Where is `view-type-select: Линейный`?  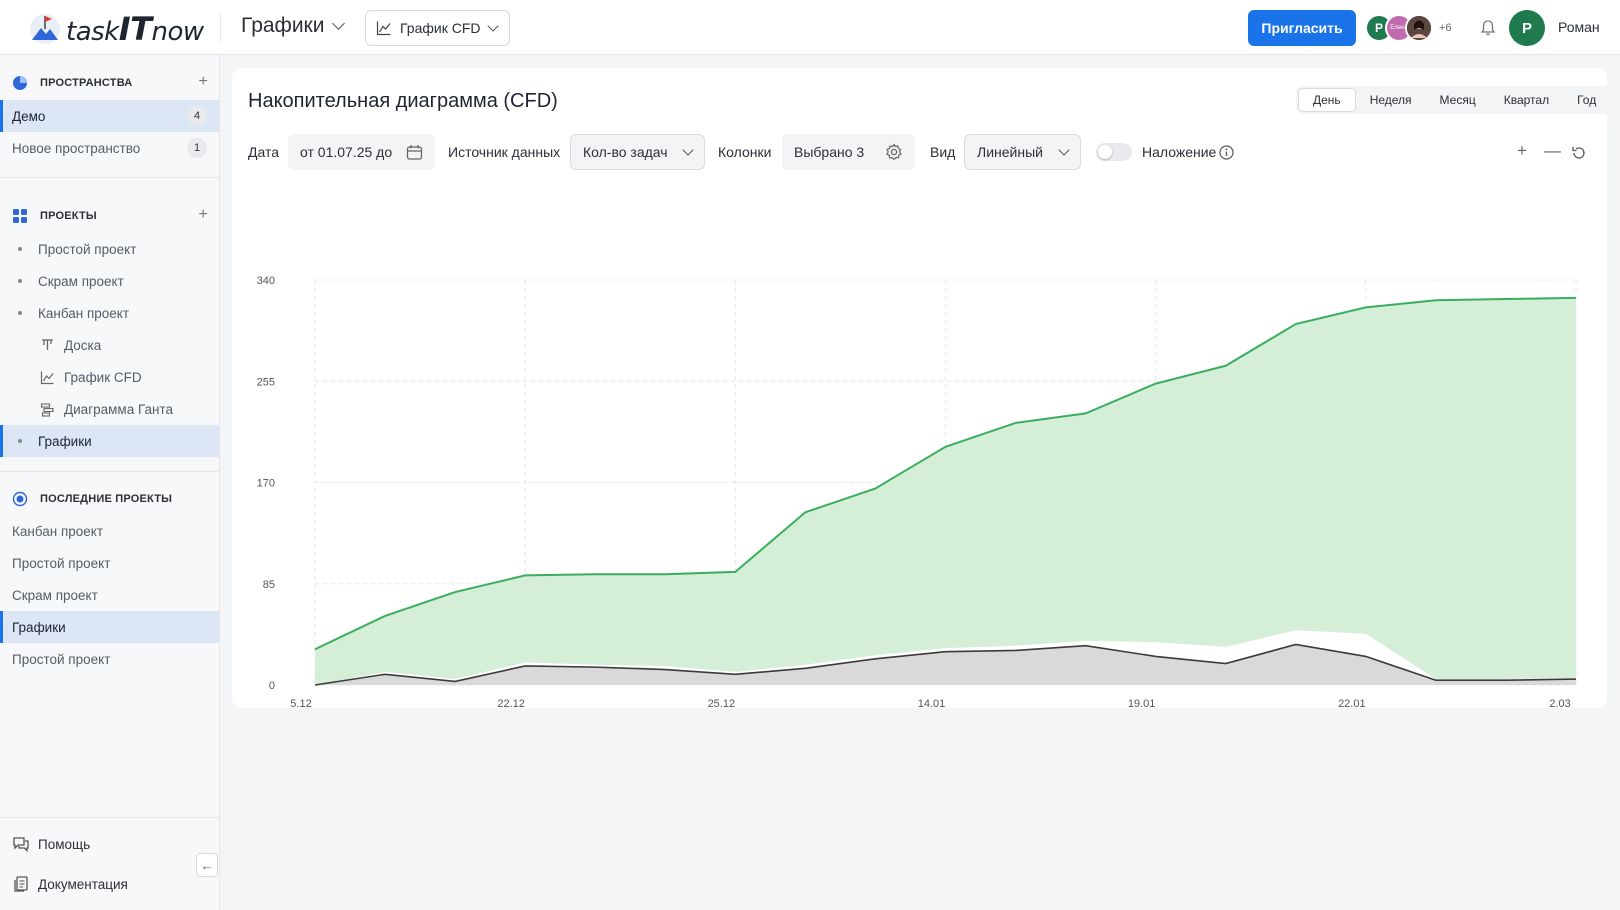
view-type-select: Линейный is located at coordinates (1022, 152).